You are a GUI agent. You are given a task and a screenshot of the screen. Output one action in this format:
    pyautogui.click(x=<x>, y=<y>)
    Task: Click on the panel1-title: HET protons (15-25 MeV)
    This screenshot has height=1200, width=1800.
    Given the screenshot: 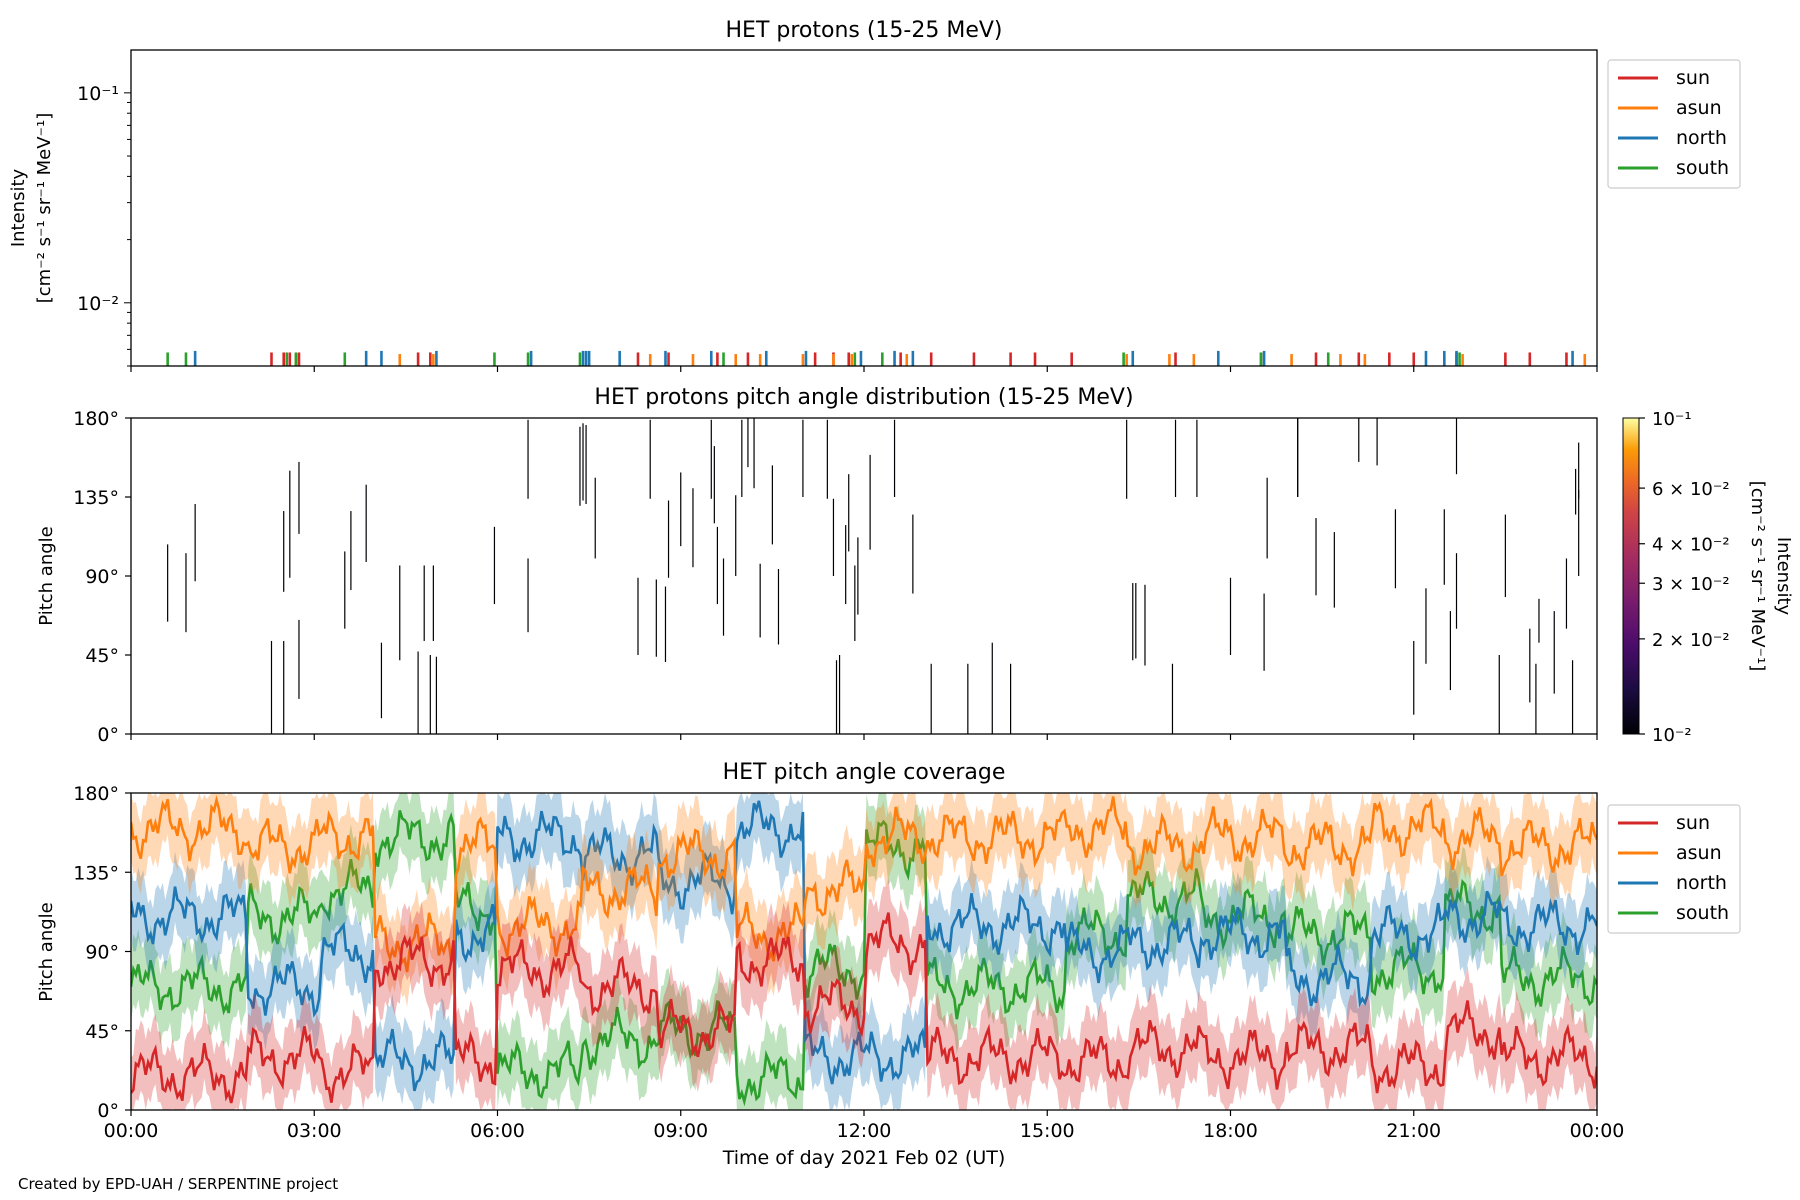 What is the action you would take?
    pyautogui.click(x=864, y=30)
    